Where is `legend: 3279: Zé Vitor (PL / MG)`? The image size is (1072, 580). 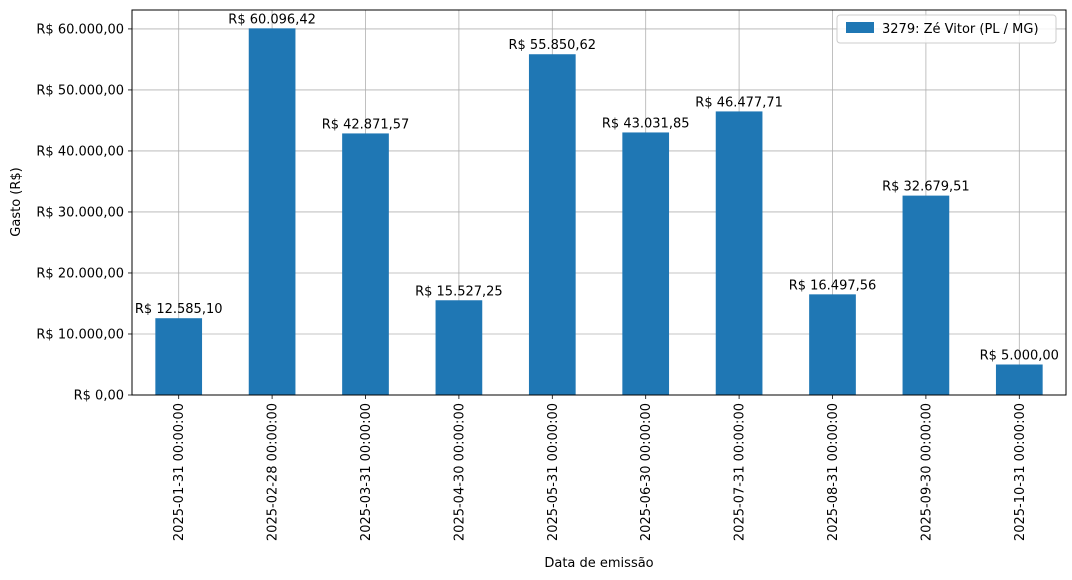
legend: 3279: Zé Vitor (PL / MG) is located at coordinates (946, 29).